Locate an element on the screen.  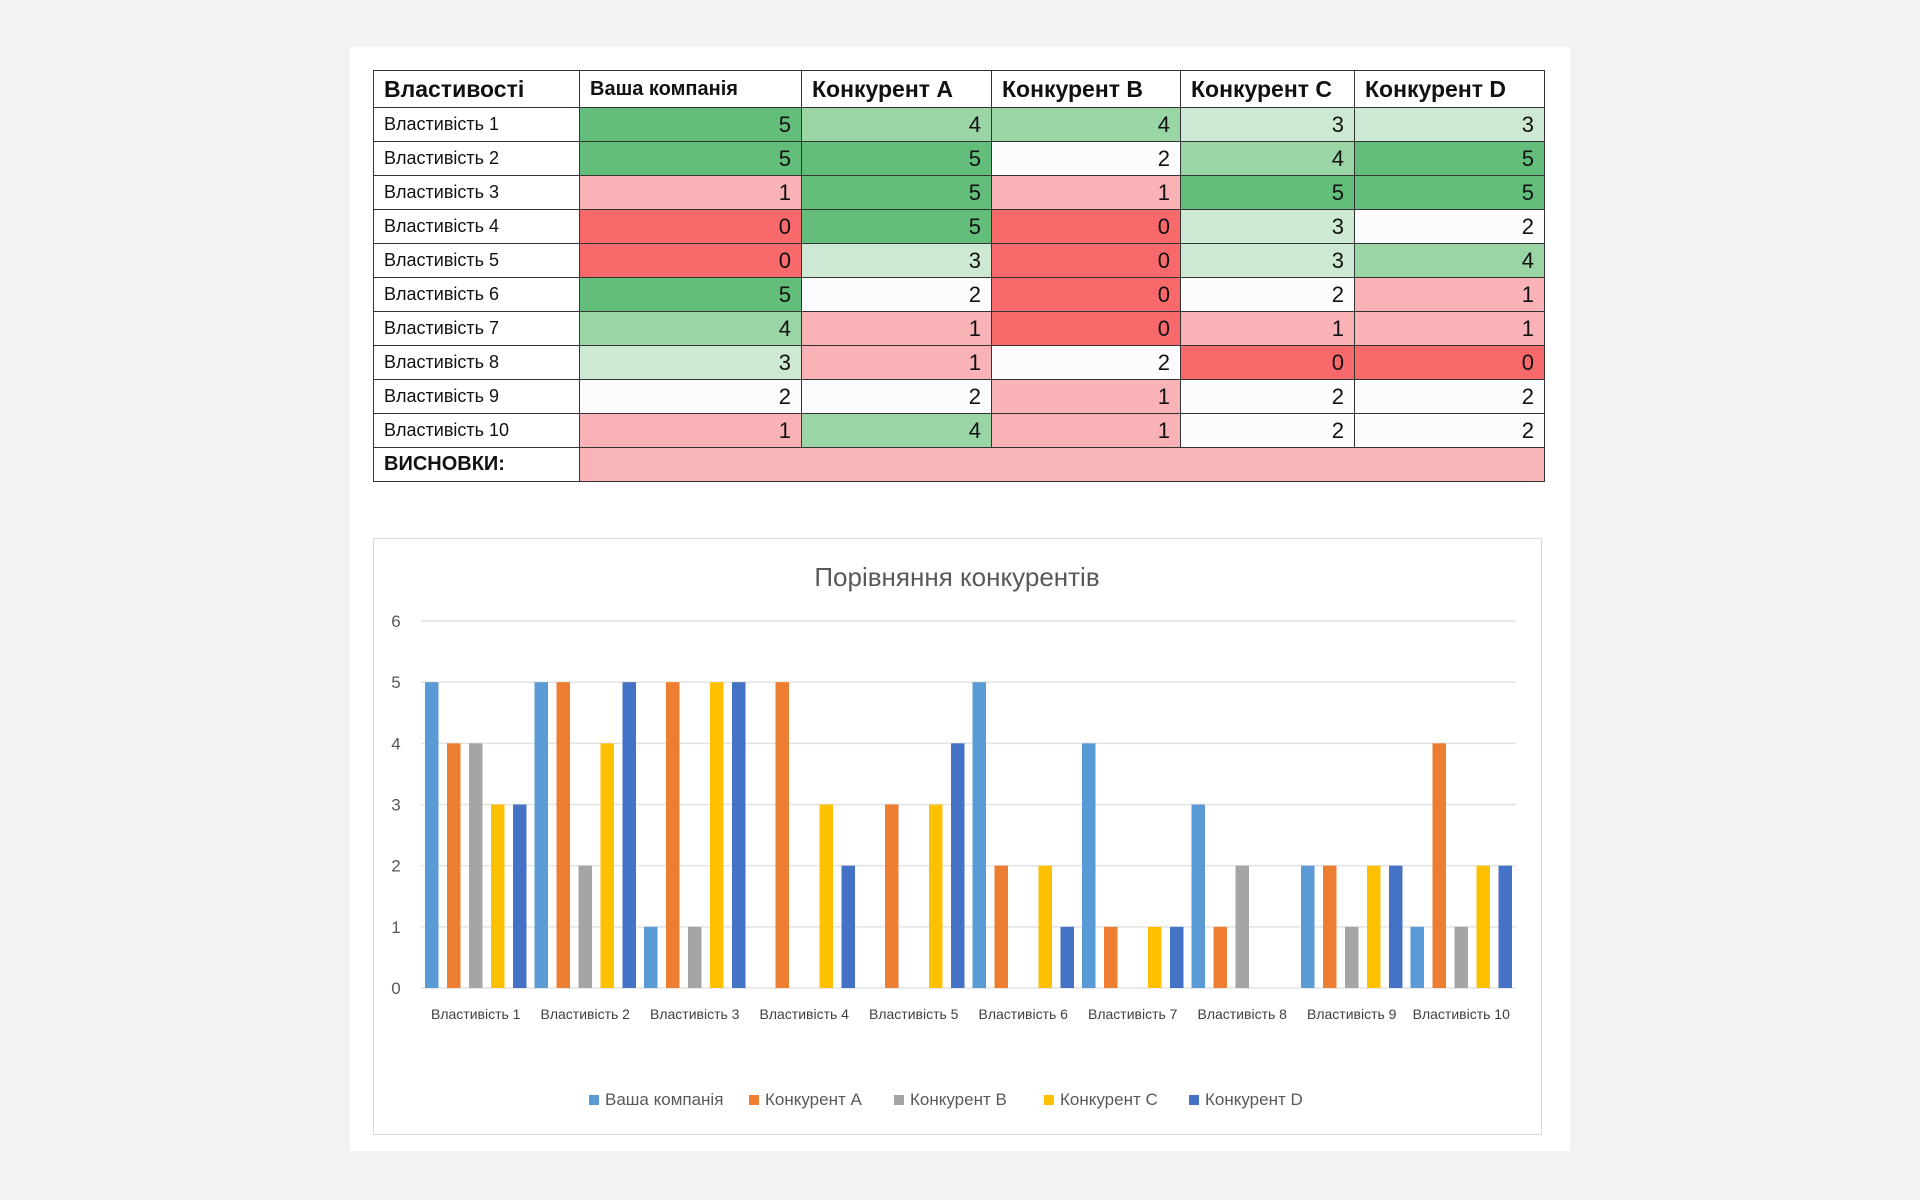
column-header: Конкурент D is located at coordinates (1449, 89).